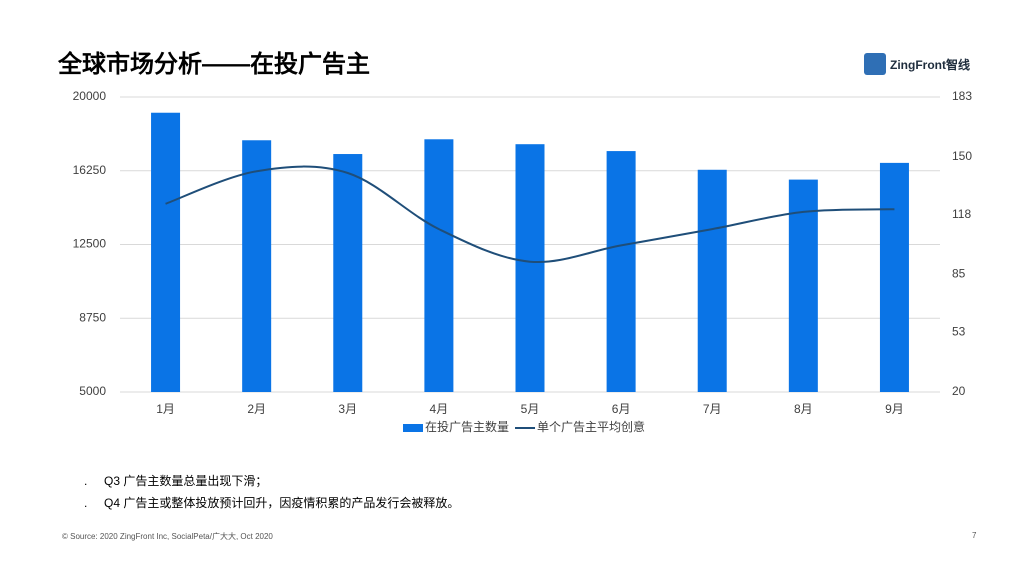  I want to click on slide-title: 全球市场分析——在投广告主, so click(214, 64).